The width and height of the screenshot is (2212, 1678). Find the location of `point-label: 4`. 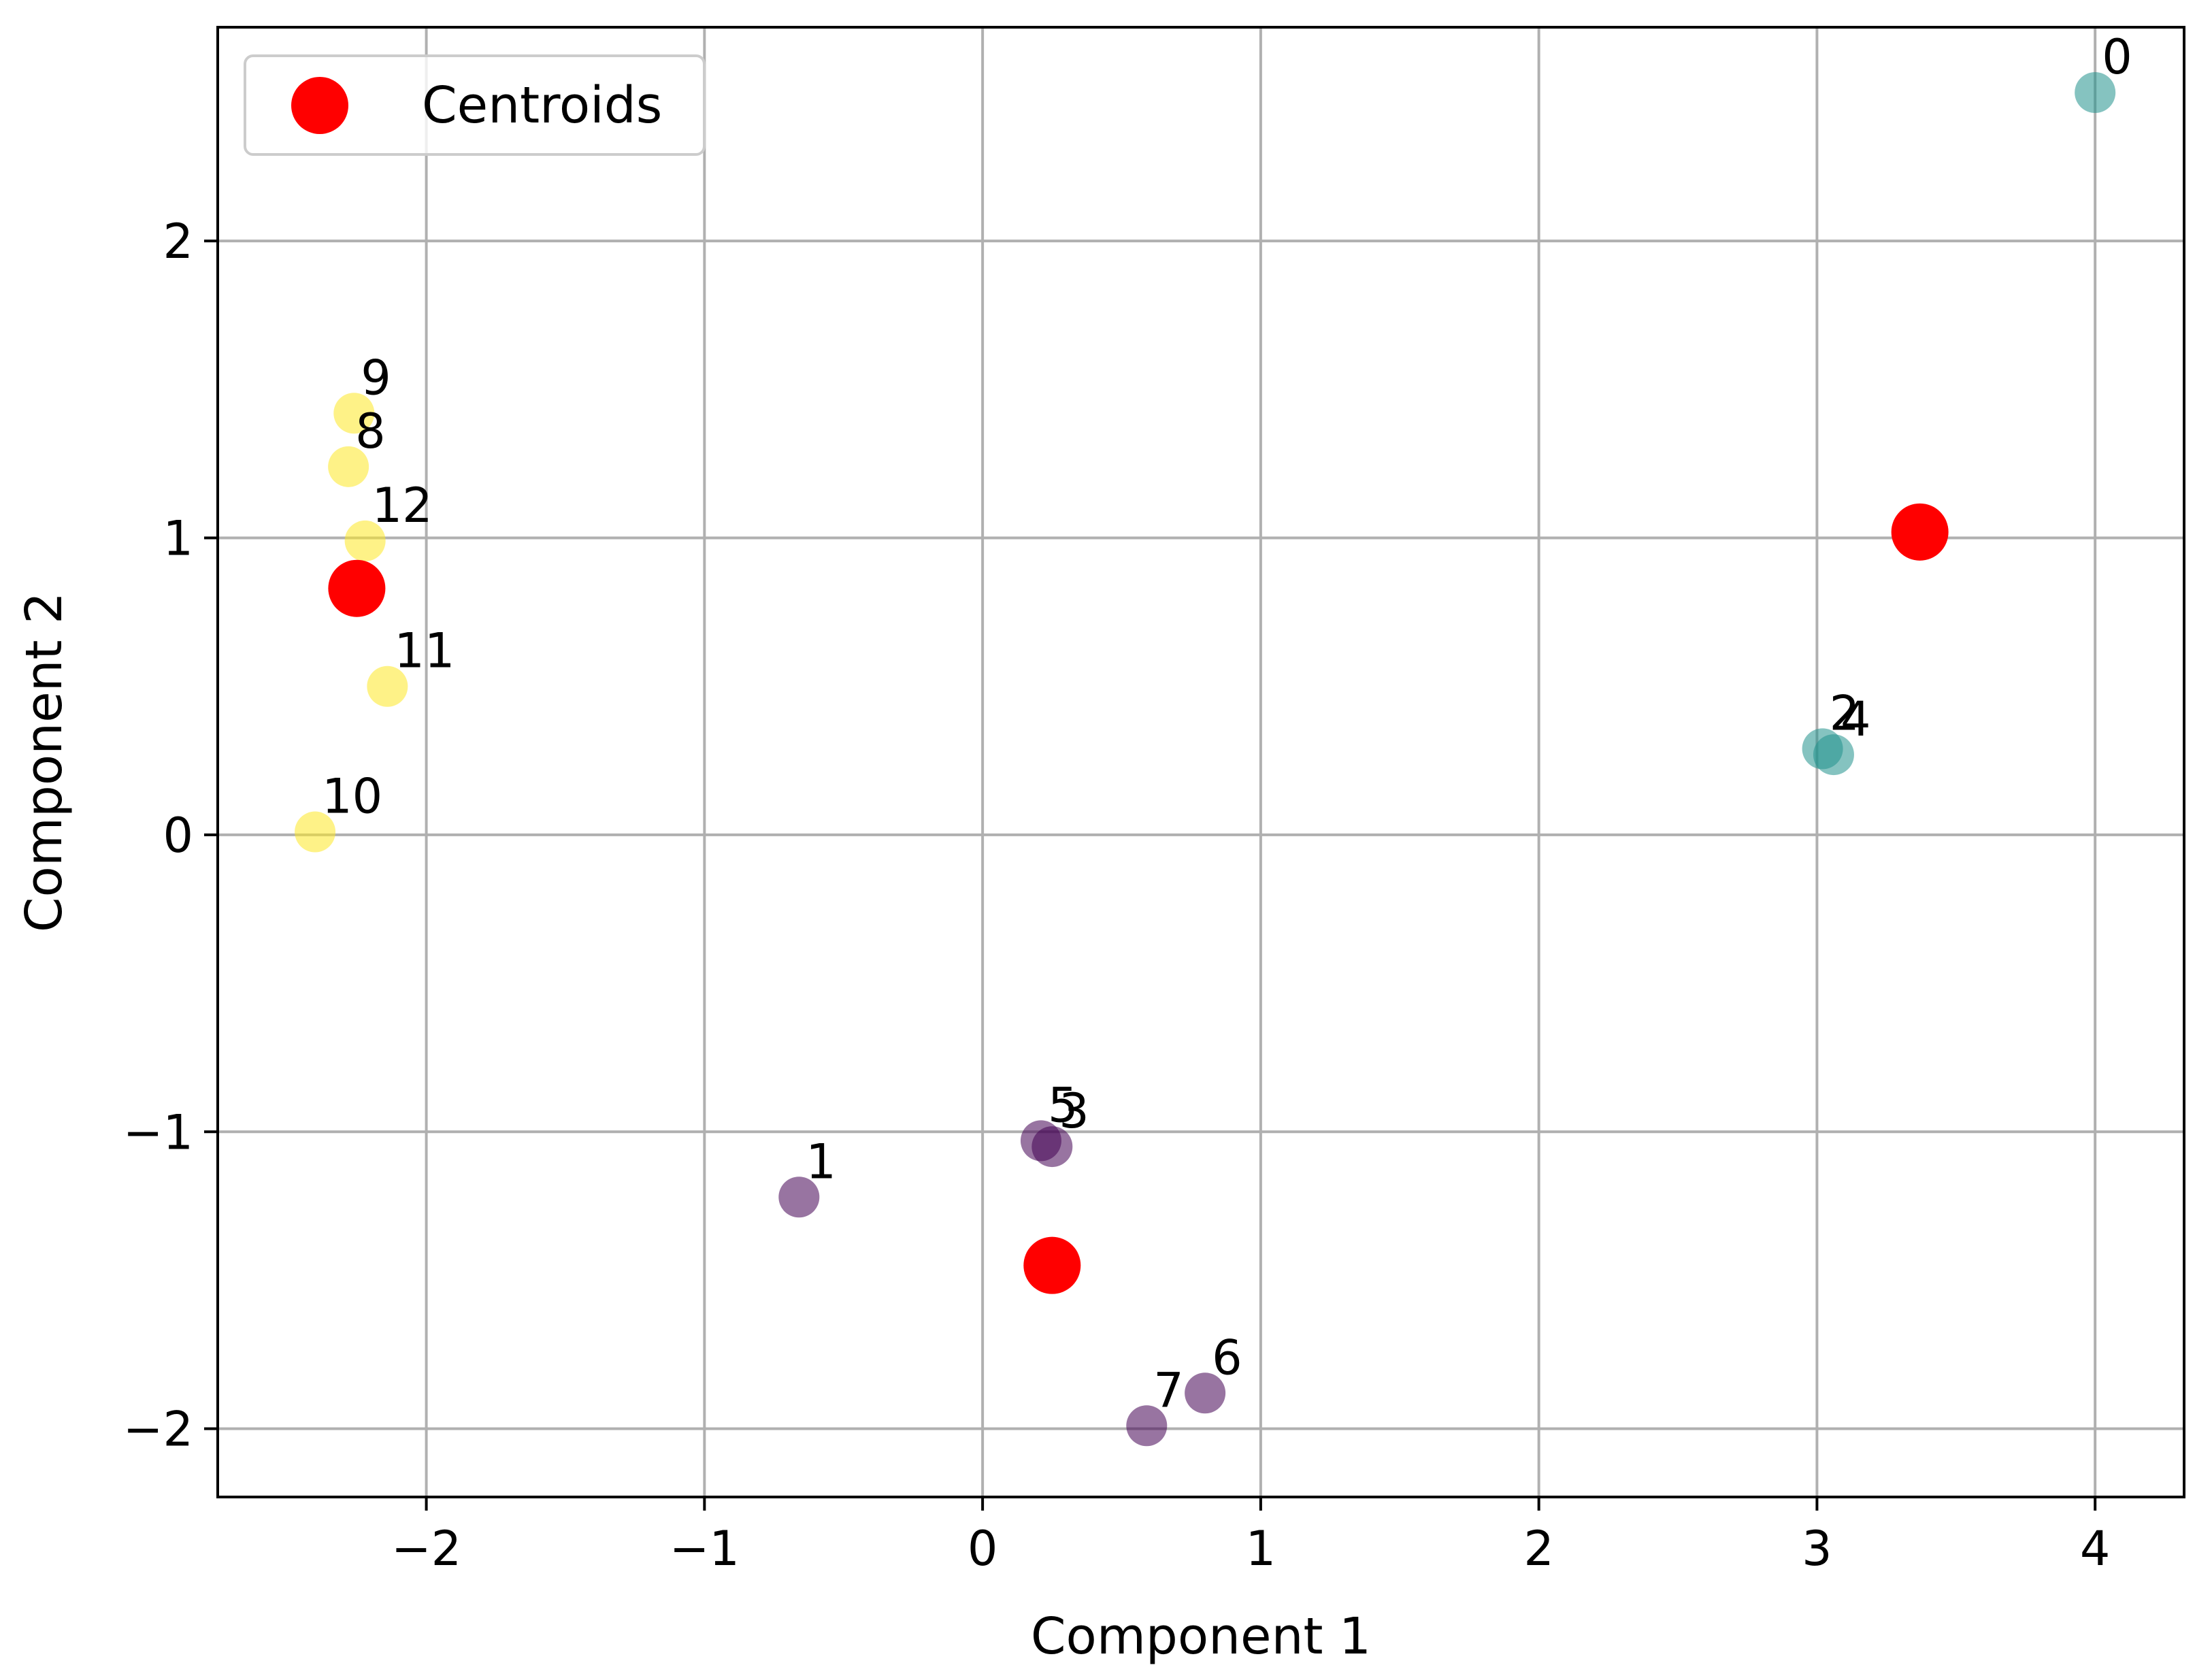

point-label: 4 is located at coordinates (1855, 719).